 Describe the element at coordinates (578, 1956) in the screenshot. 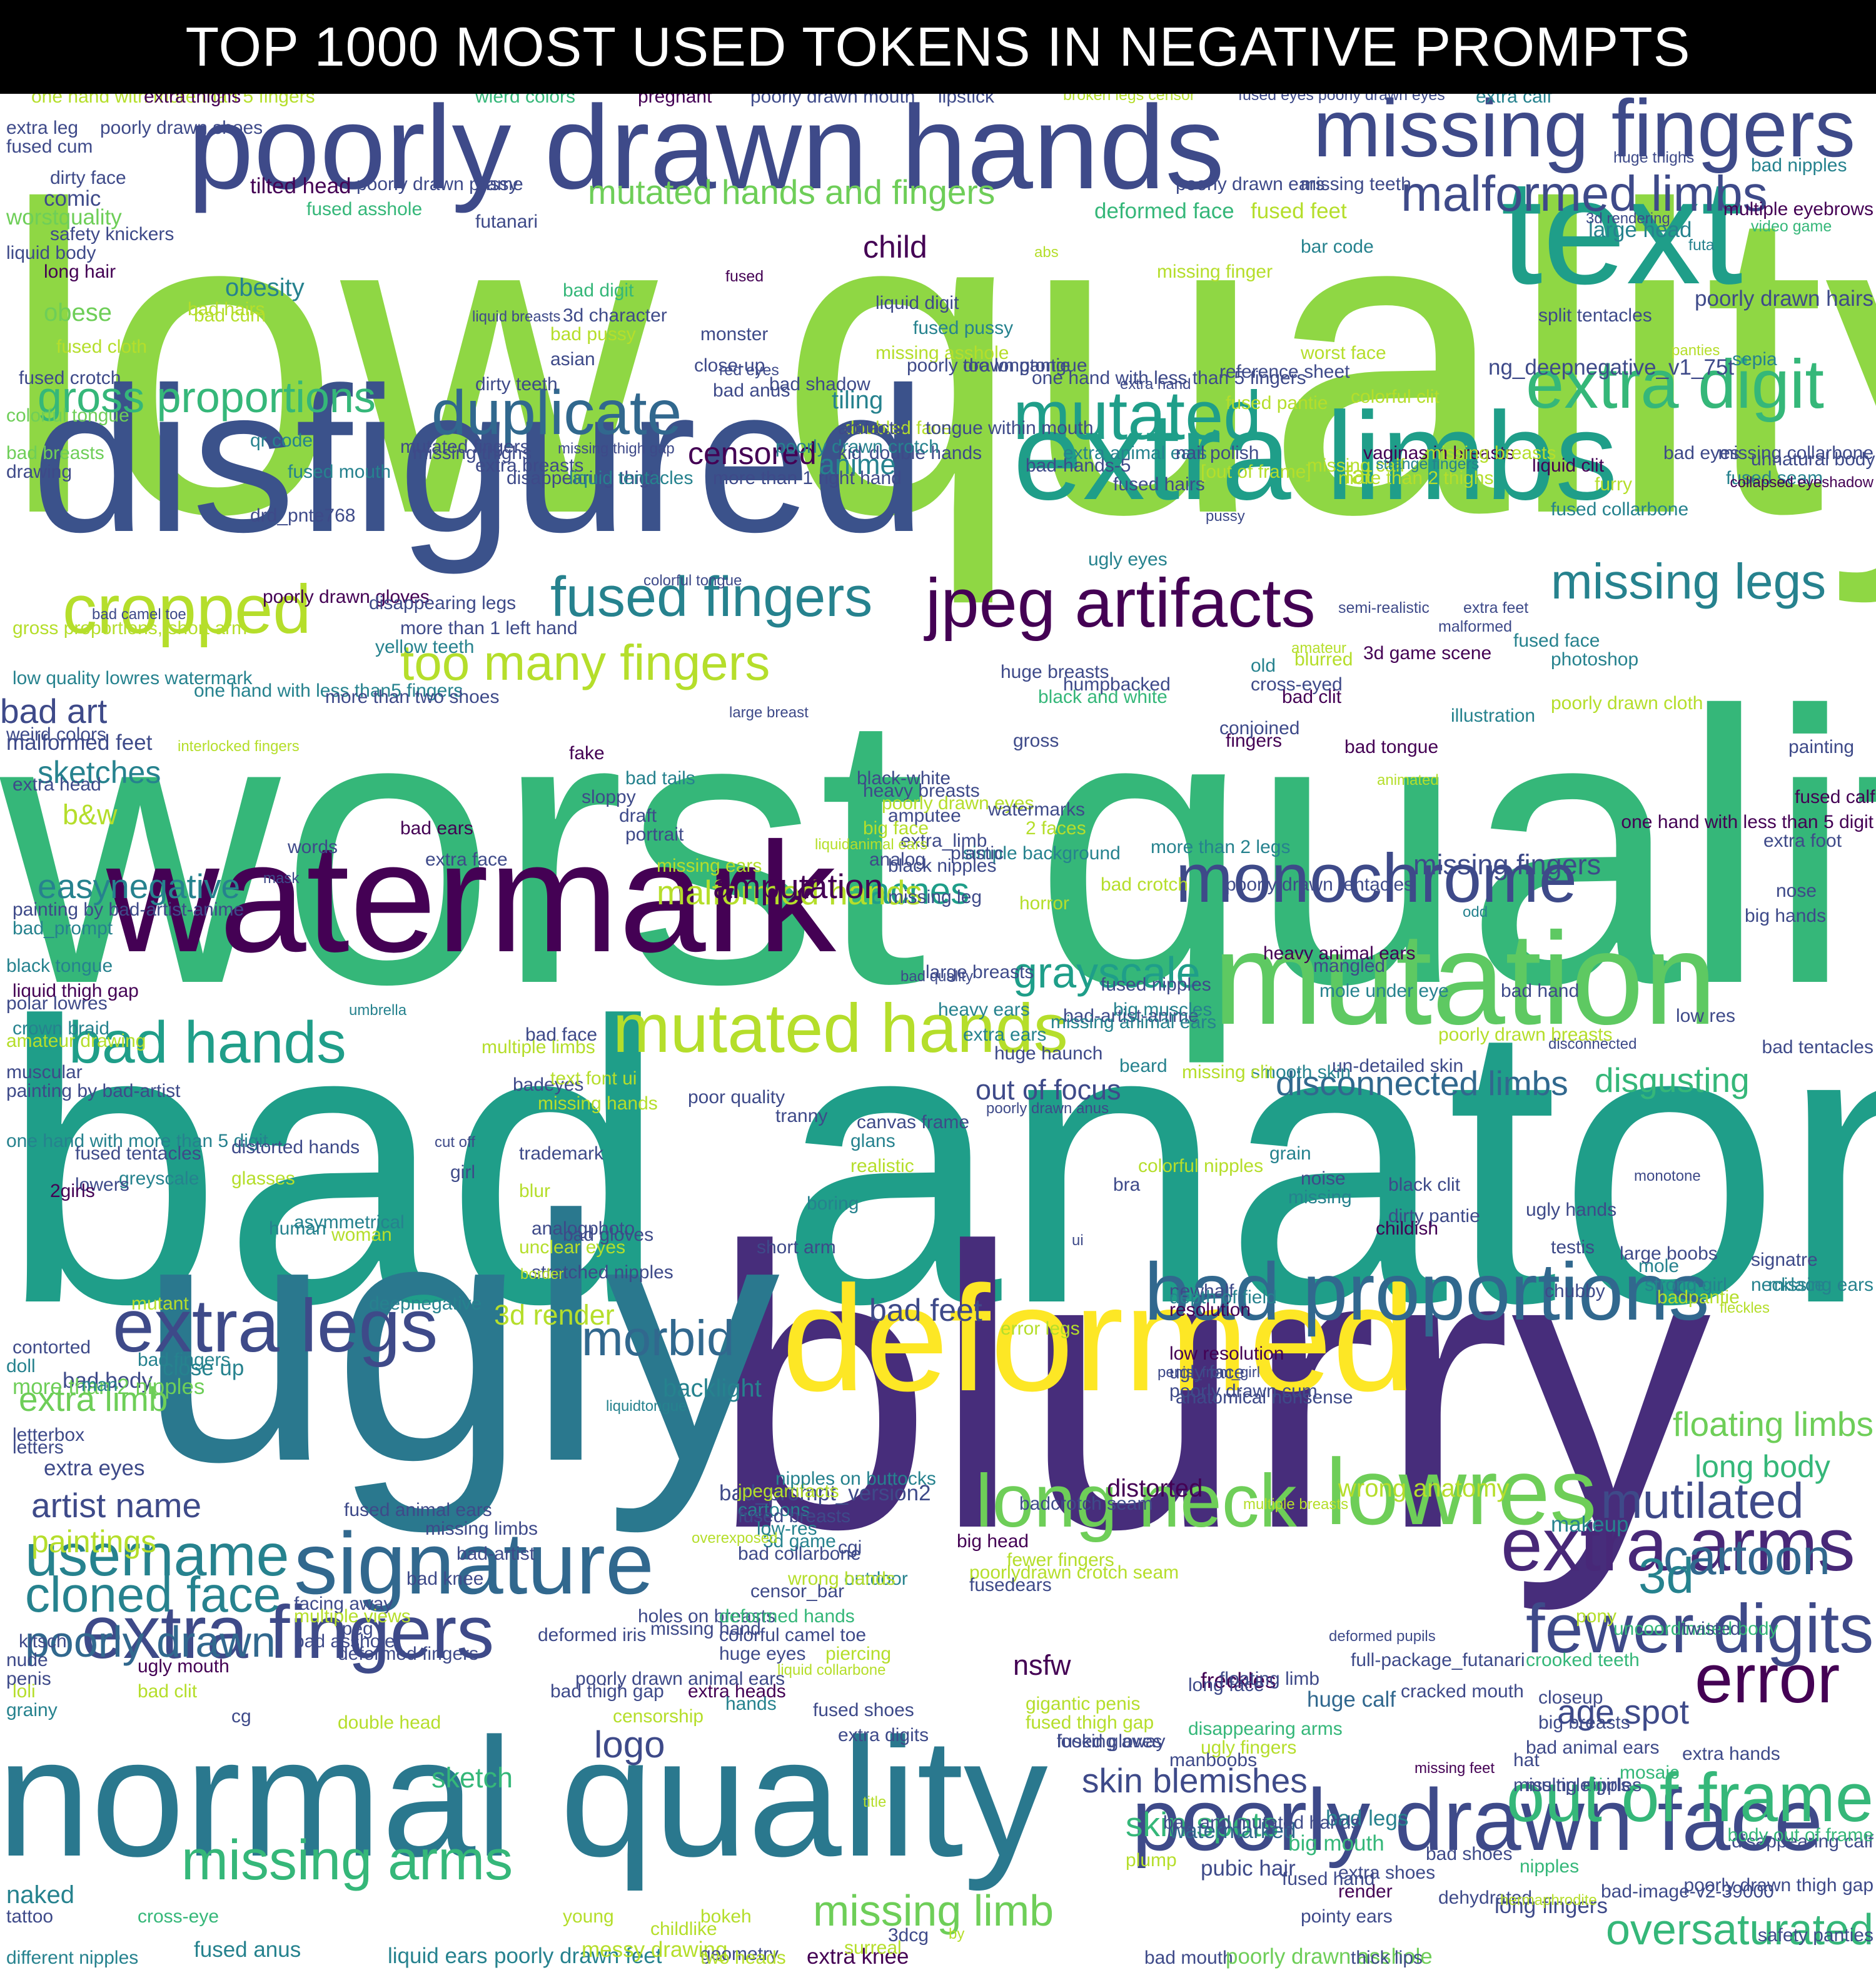

I see `cloud-word: poorly drawn feet` at that location.